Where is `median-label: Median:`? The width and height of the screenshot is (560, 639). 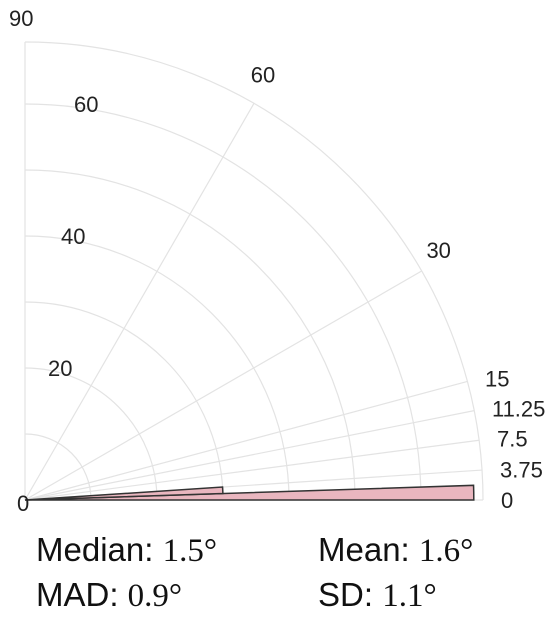 median-label: Median: is located at coordinates (99, 549).